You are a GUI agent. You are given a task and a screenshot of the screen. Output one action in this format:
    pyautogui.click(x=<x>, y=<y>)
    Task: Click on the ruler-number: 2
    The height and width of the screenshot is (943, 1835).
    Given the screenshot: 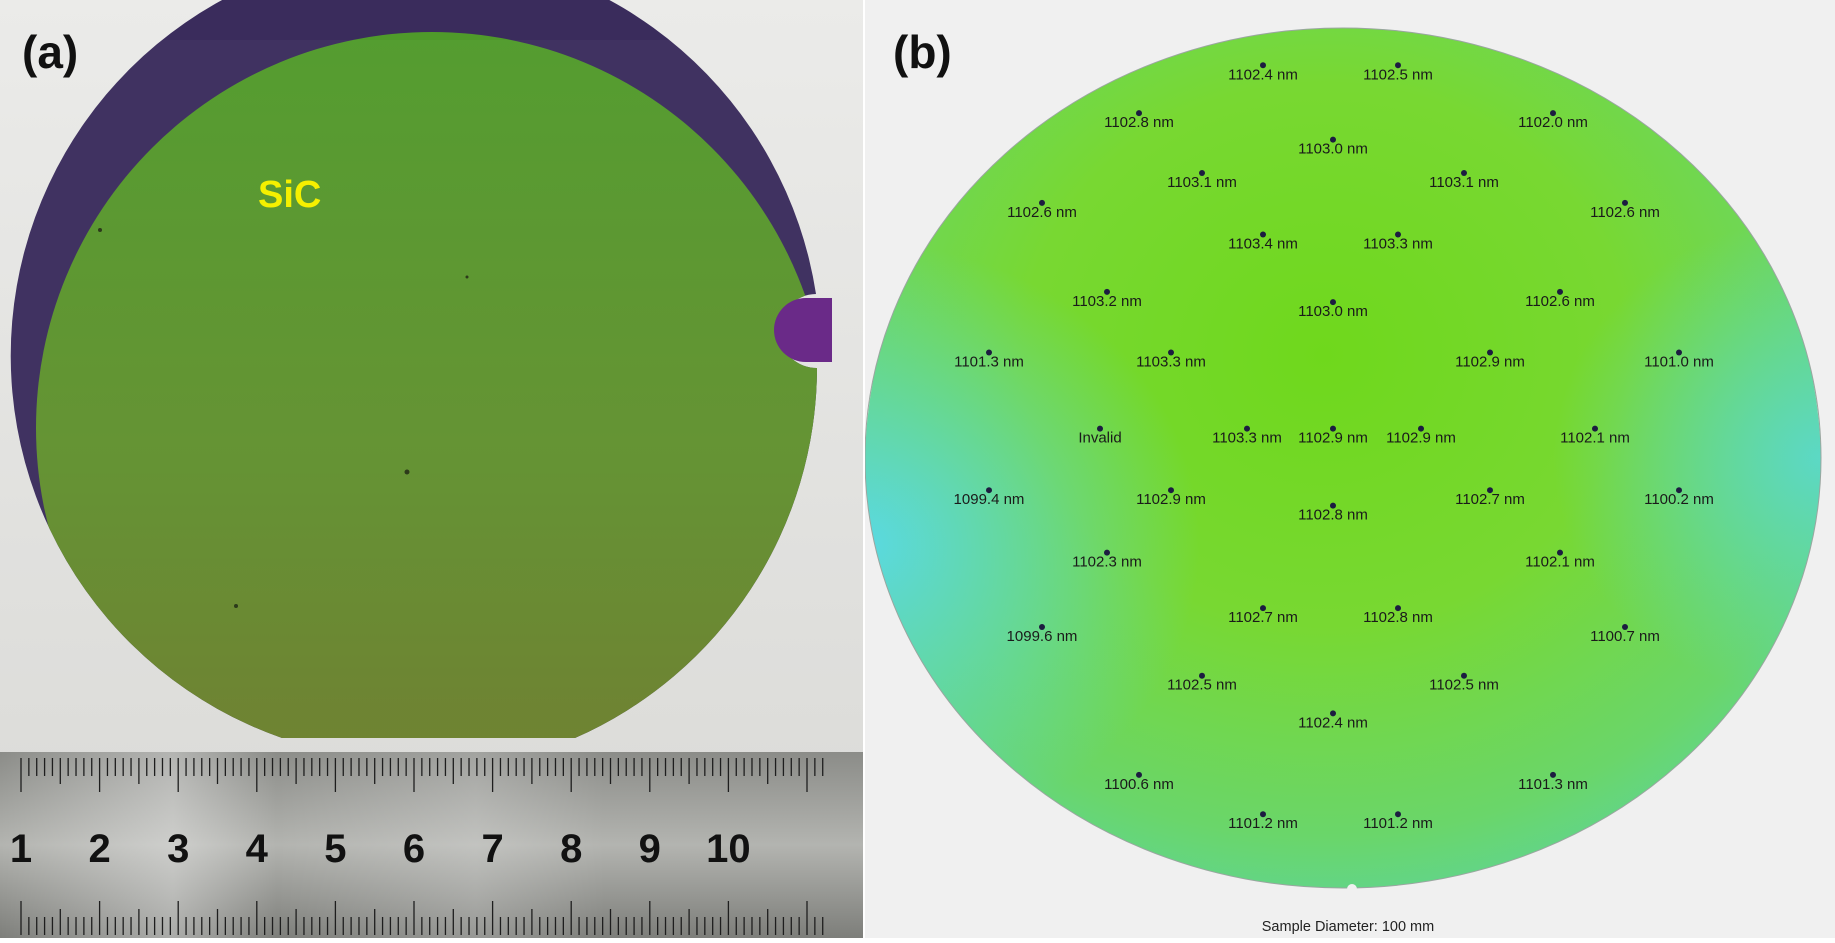 What is the action you would take?
    pyautogui.click(x=99, y=849)
    